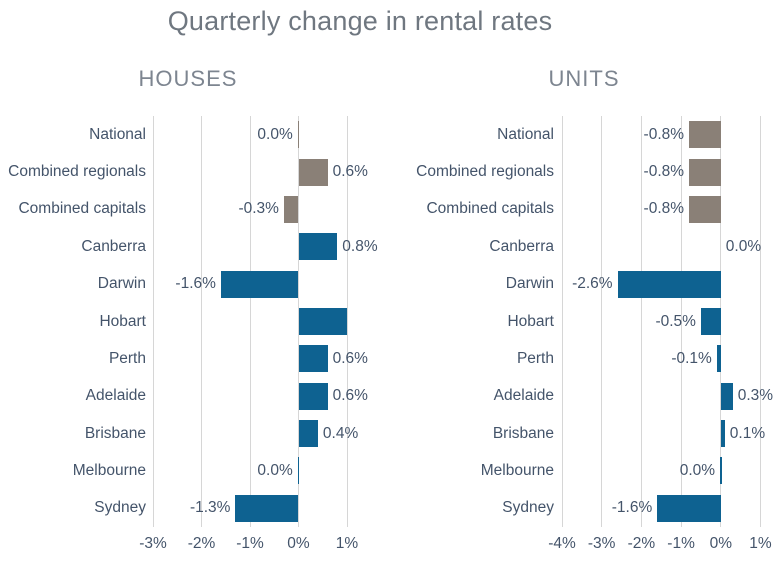  I want to click on houses-value-label-melbourne: 0.0%, so click(275, 470).